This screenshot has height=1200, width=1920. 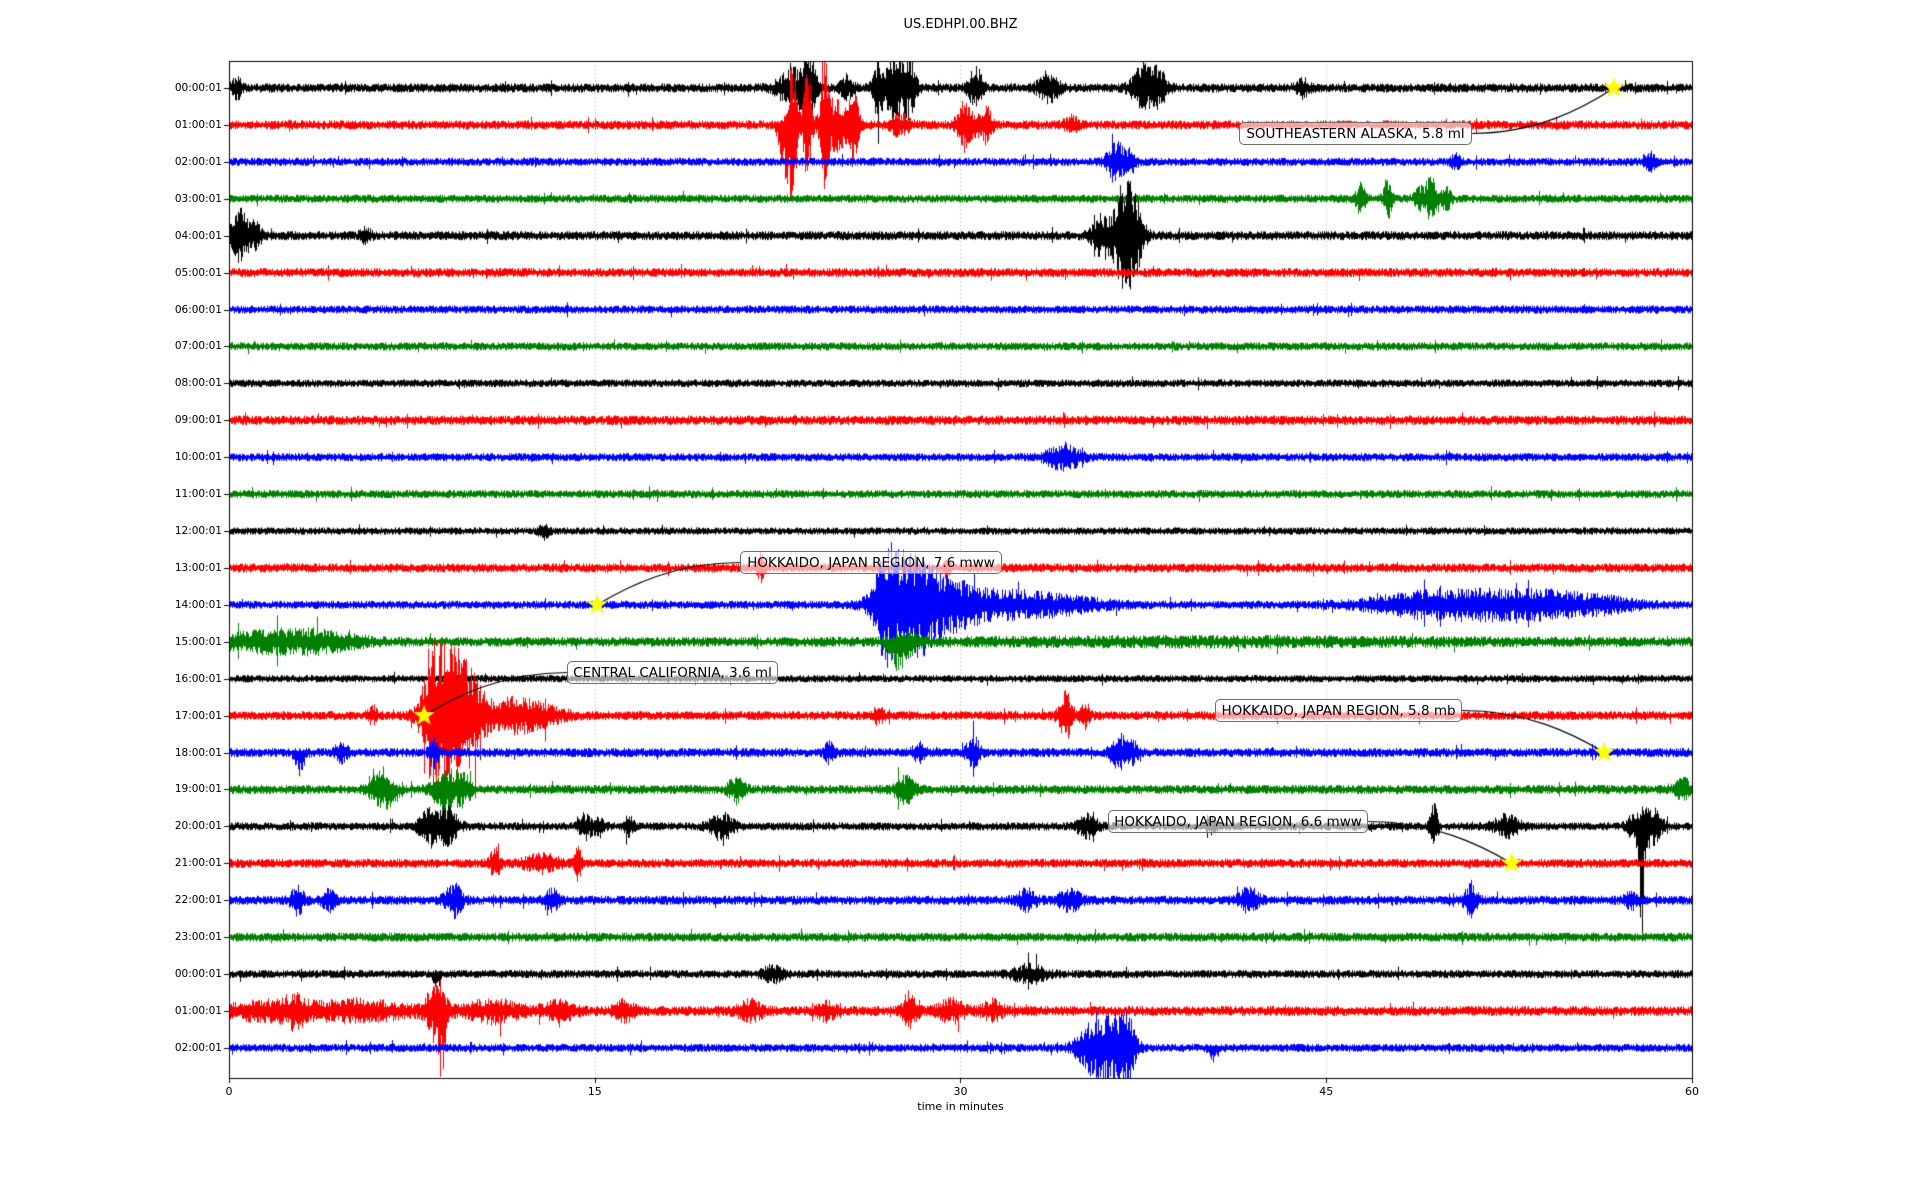 What do you see at coordinates (198, 198) in the screenshot?
I see `y-tick-label: 03:00:01` at bounding box center [198, 198].